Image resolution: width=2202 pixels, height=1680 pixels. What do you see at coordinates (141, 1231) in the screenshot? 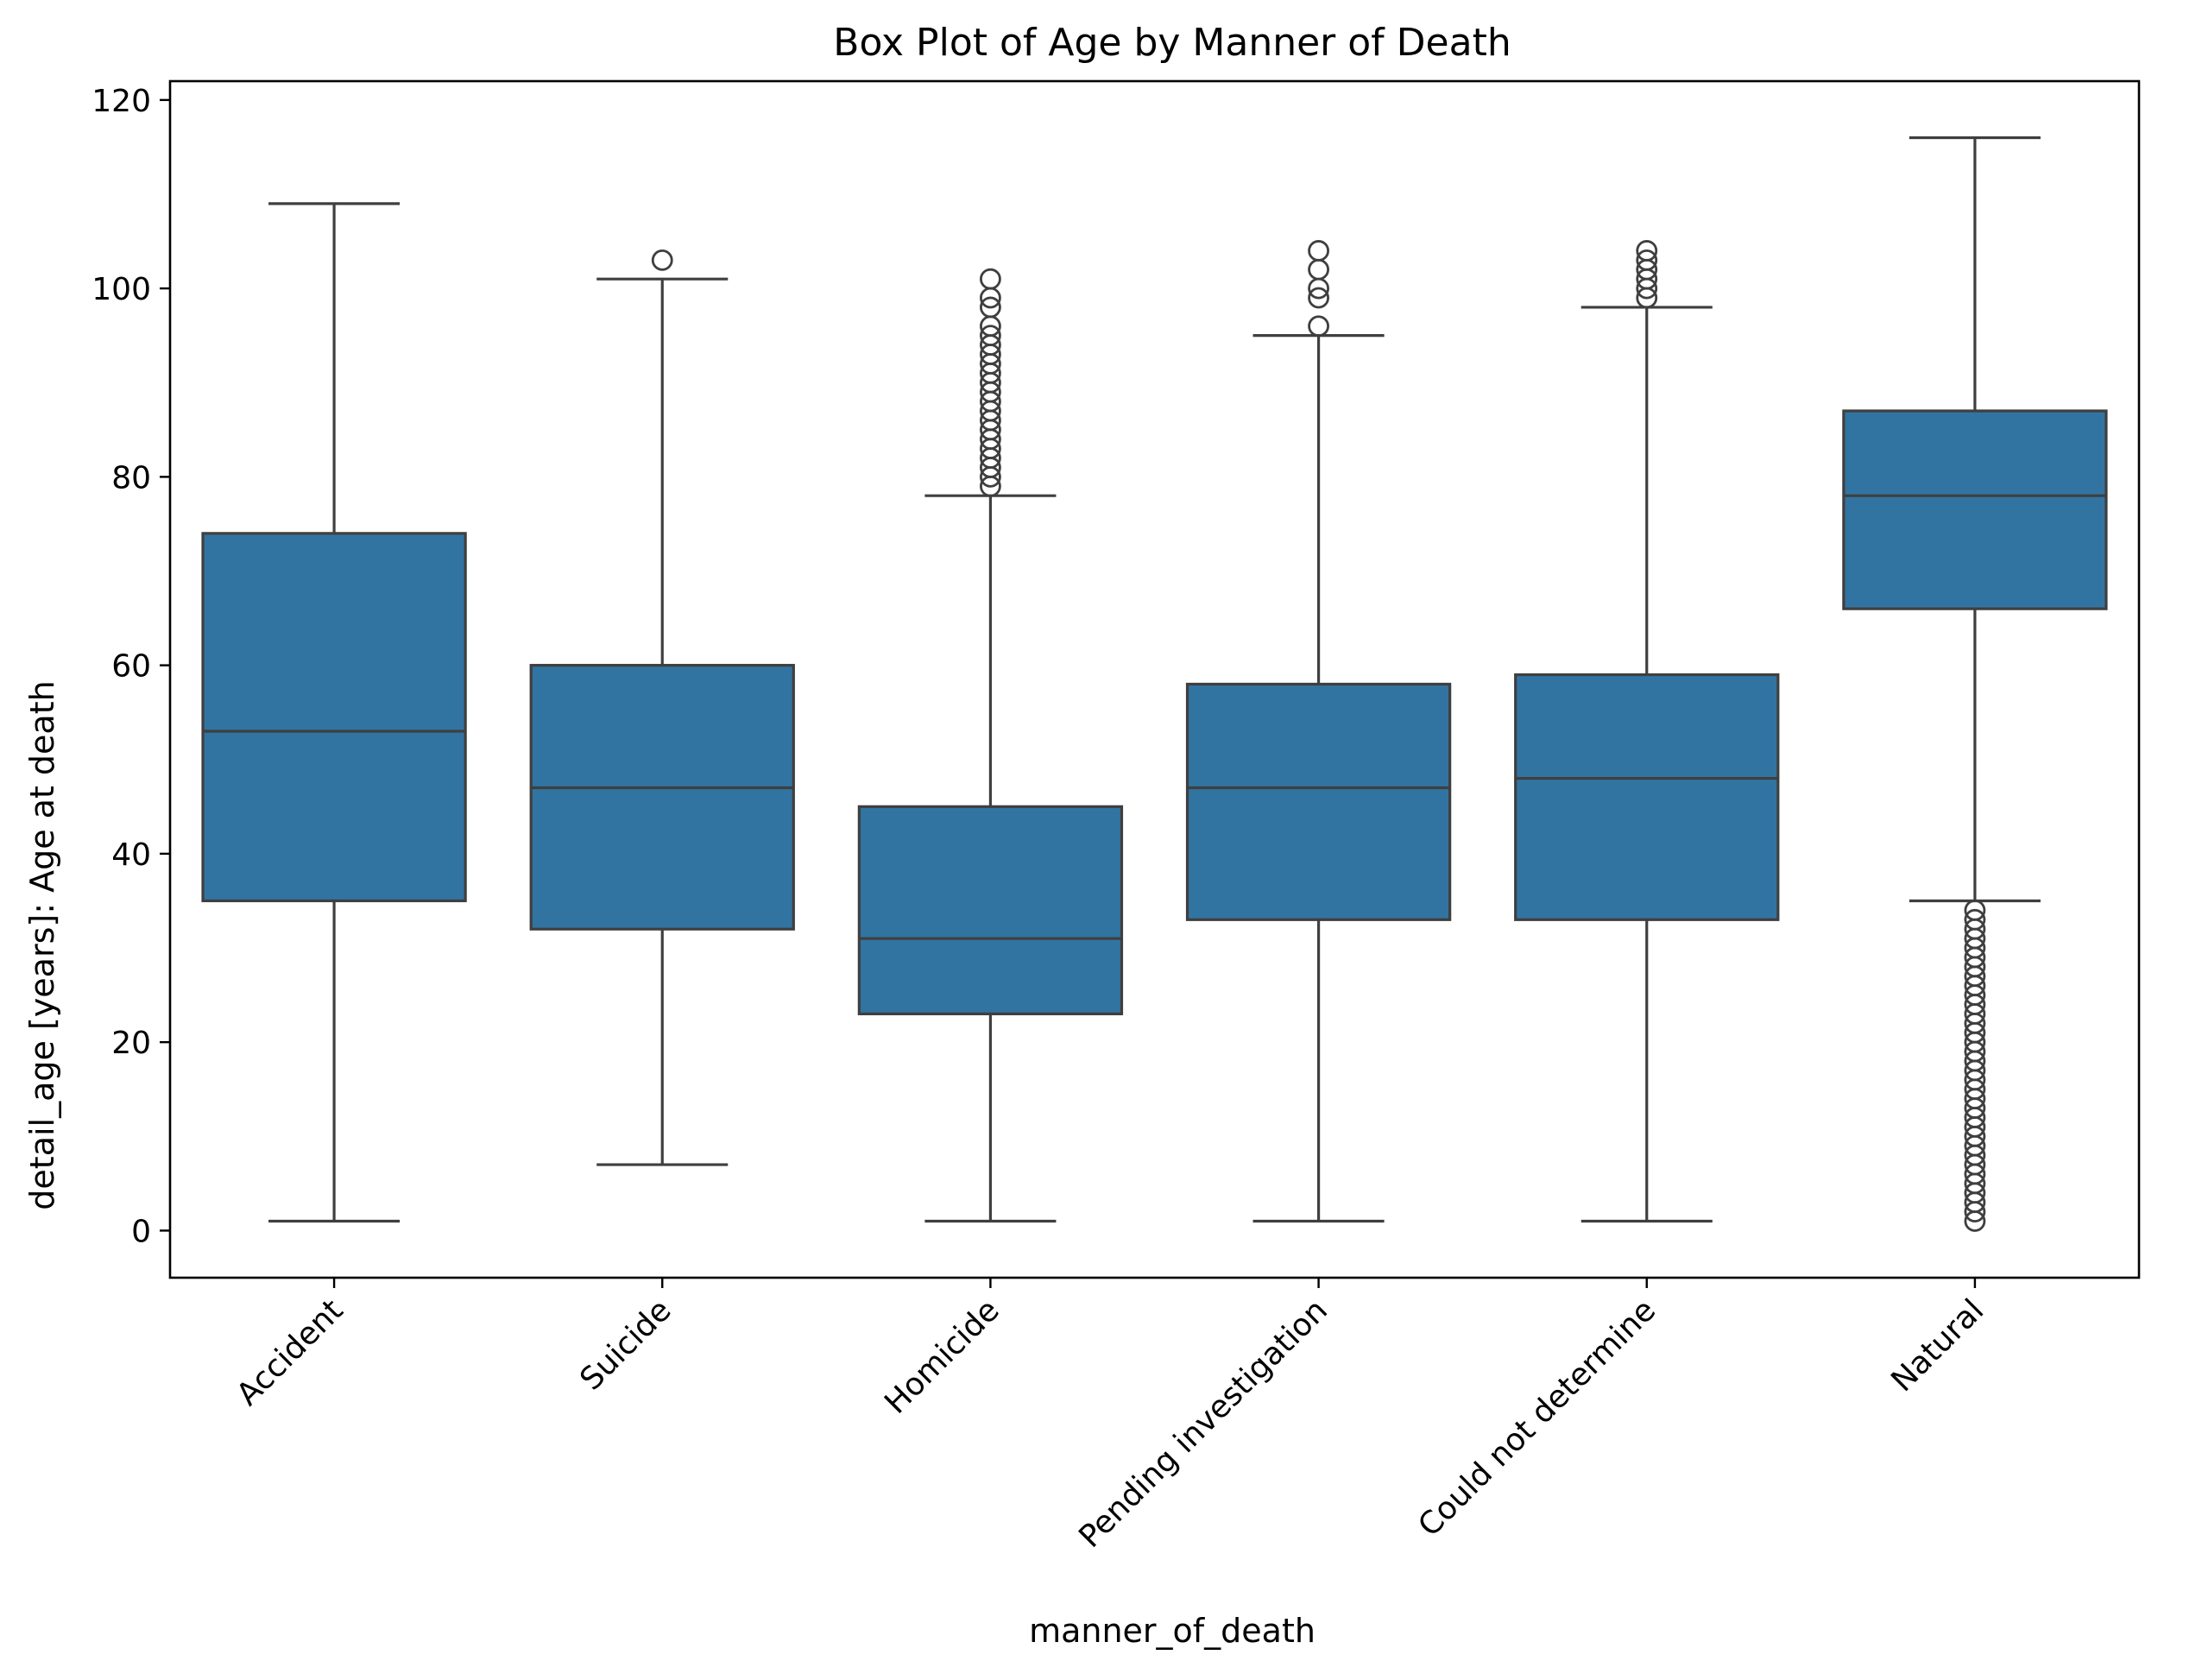
I see `y-tick-label: 0` at bounding box center [141, 1231].